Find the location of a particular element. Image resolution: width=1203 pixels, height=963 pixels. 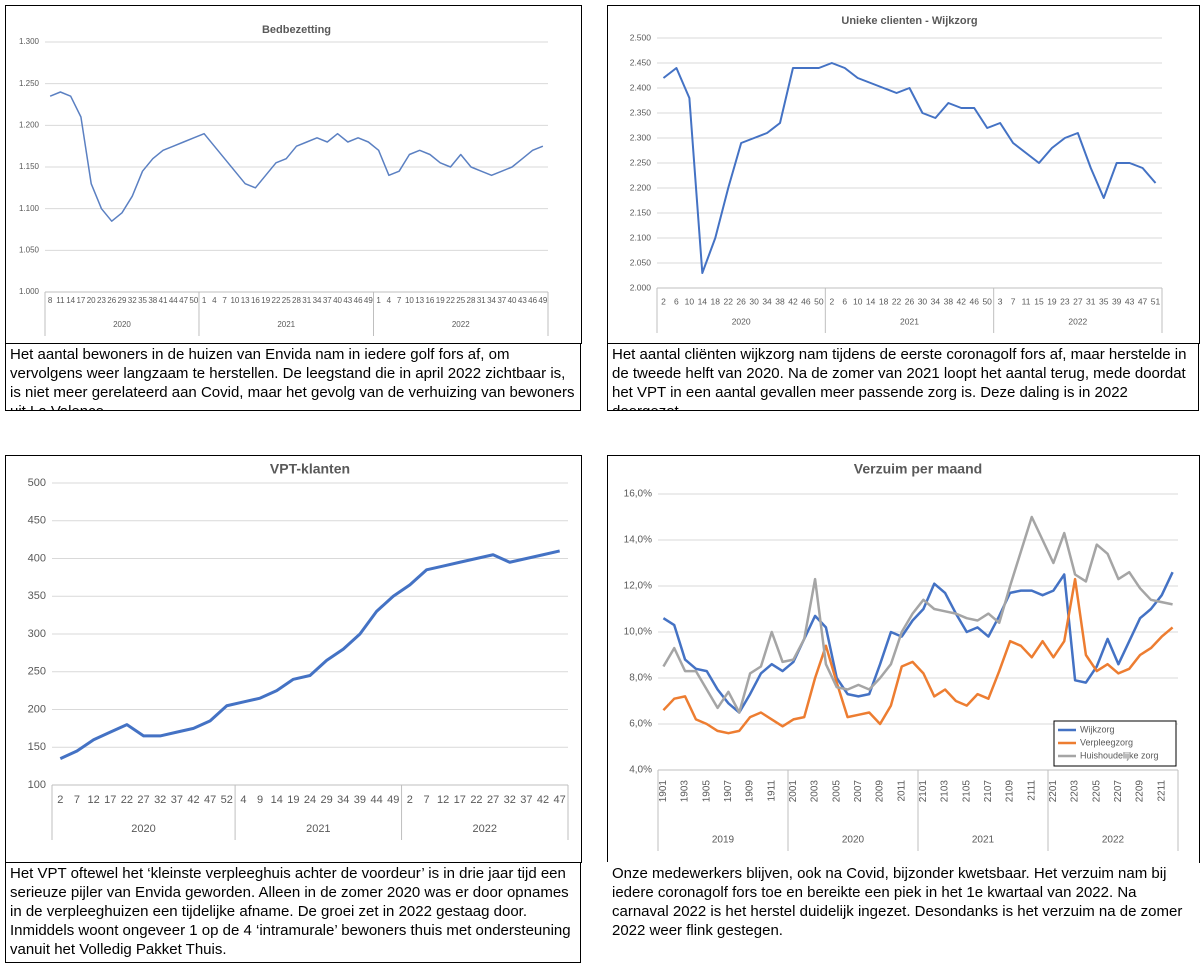

x-tick-label: 1903 is located at coordinates (685, 791).